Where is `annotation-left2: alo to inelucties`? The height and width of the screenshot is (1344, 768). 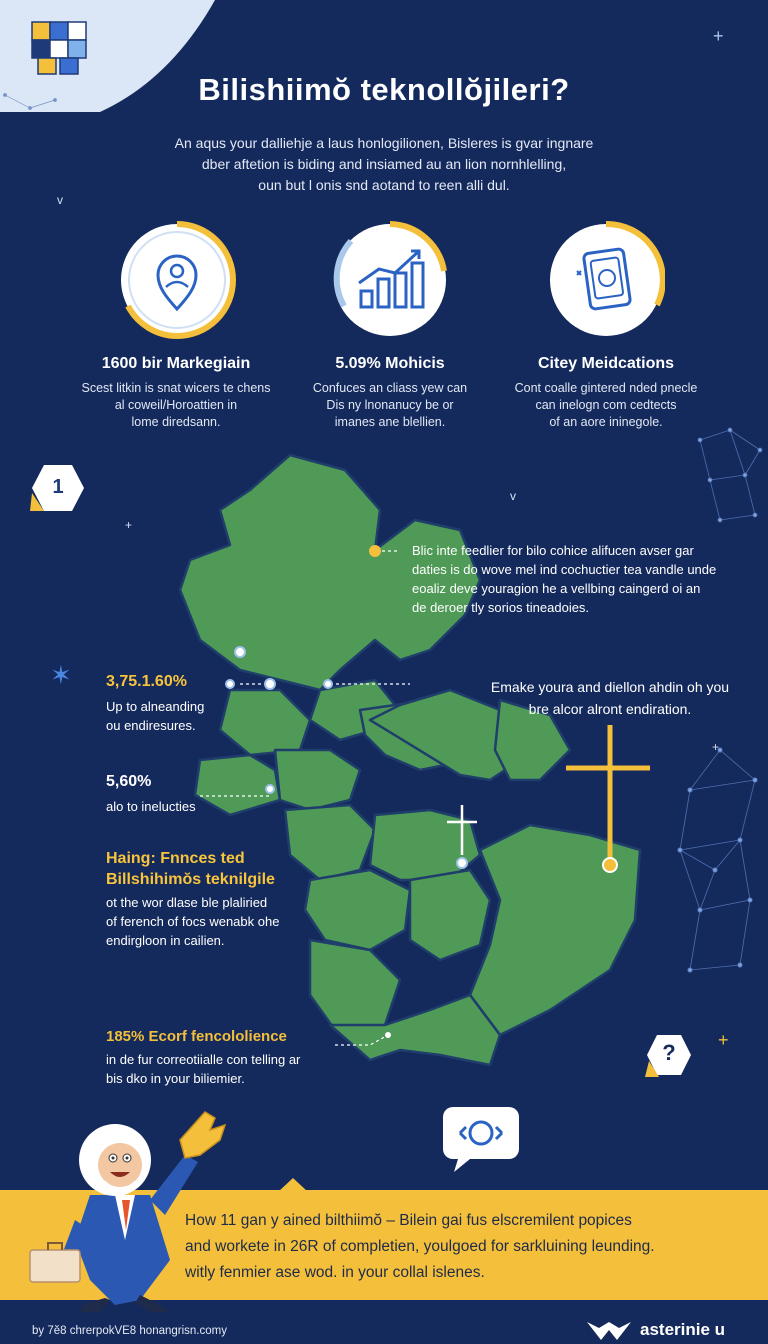 annotation-left2: alo to inelucties is located at coordinates (151, 806).